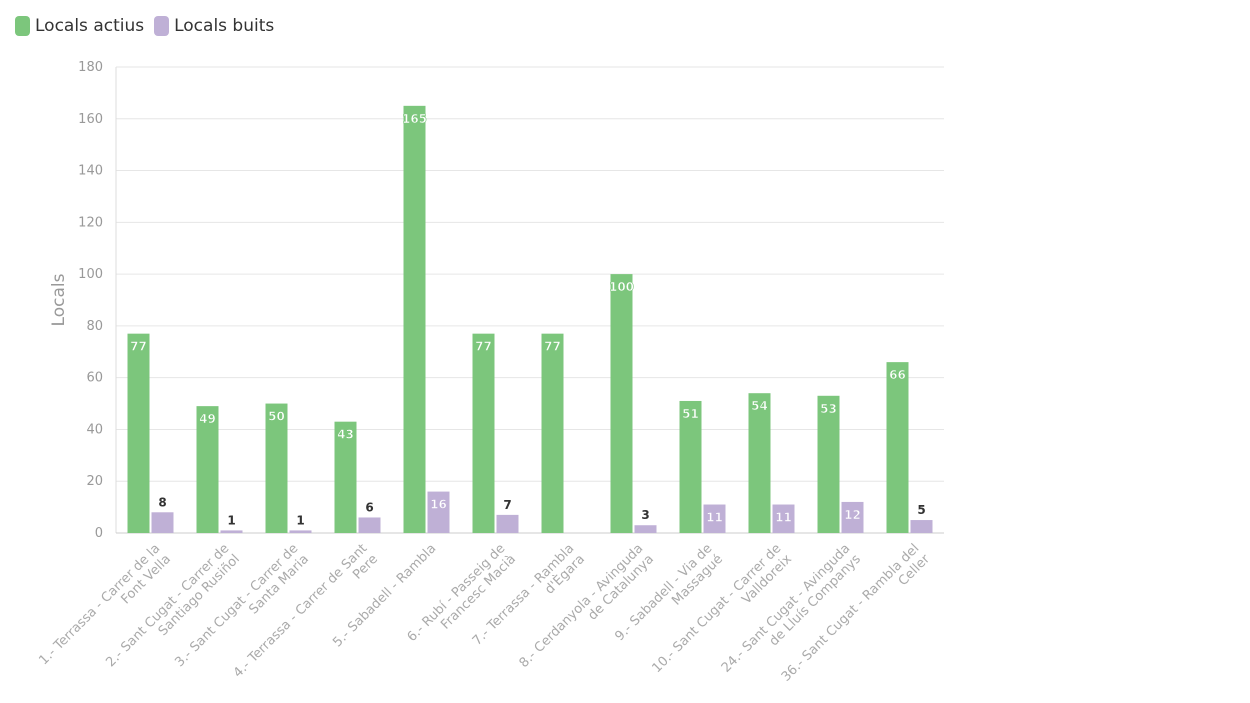 This screenshot has width=1250, height=703. I want to click on legend: Locals actius Locals buits, so click(149, 26).